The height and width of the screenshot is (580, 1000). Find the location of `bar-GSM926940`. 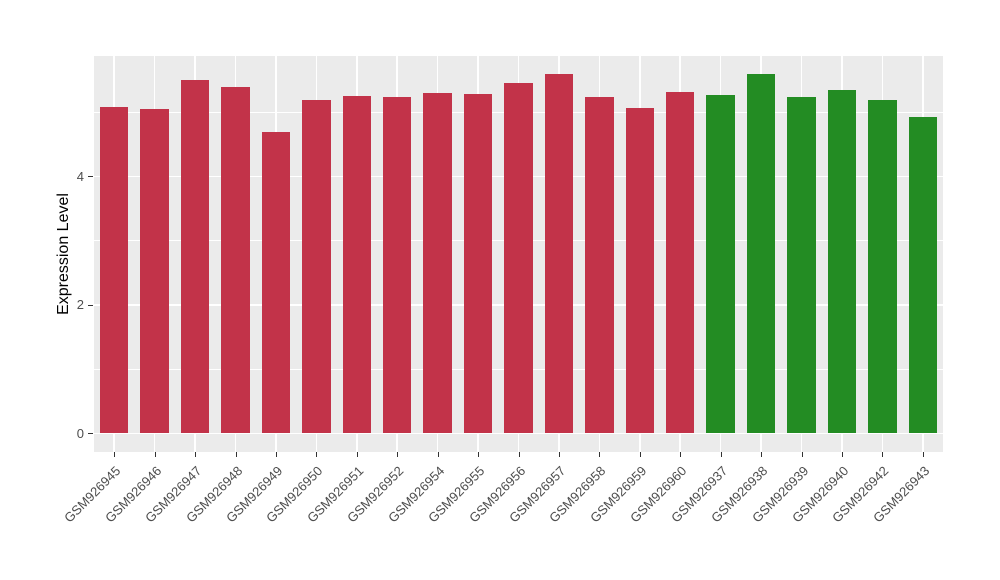

bar-GSM926940 is located at coordinates (842, 261).